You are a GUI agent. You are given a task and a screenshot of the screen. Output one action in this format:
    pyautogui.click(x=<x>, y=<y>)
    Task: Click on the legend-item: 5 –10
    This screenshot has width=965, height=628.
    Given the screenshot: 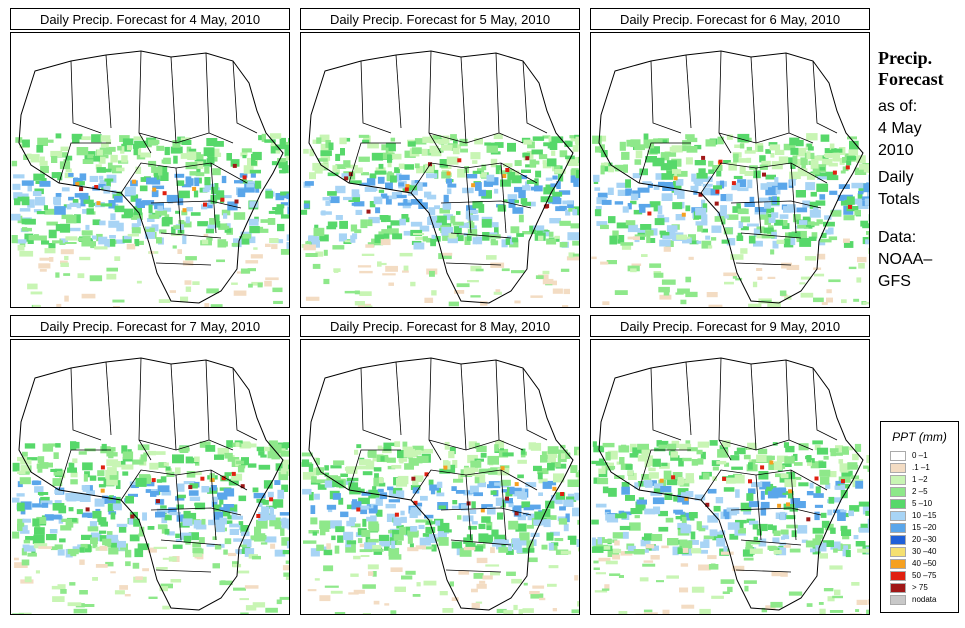 What is the action you would take?
    pyautogui.click(x=911, y=503)
    